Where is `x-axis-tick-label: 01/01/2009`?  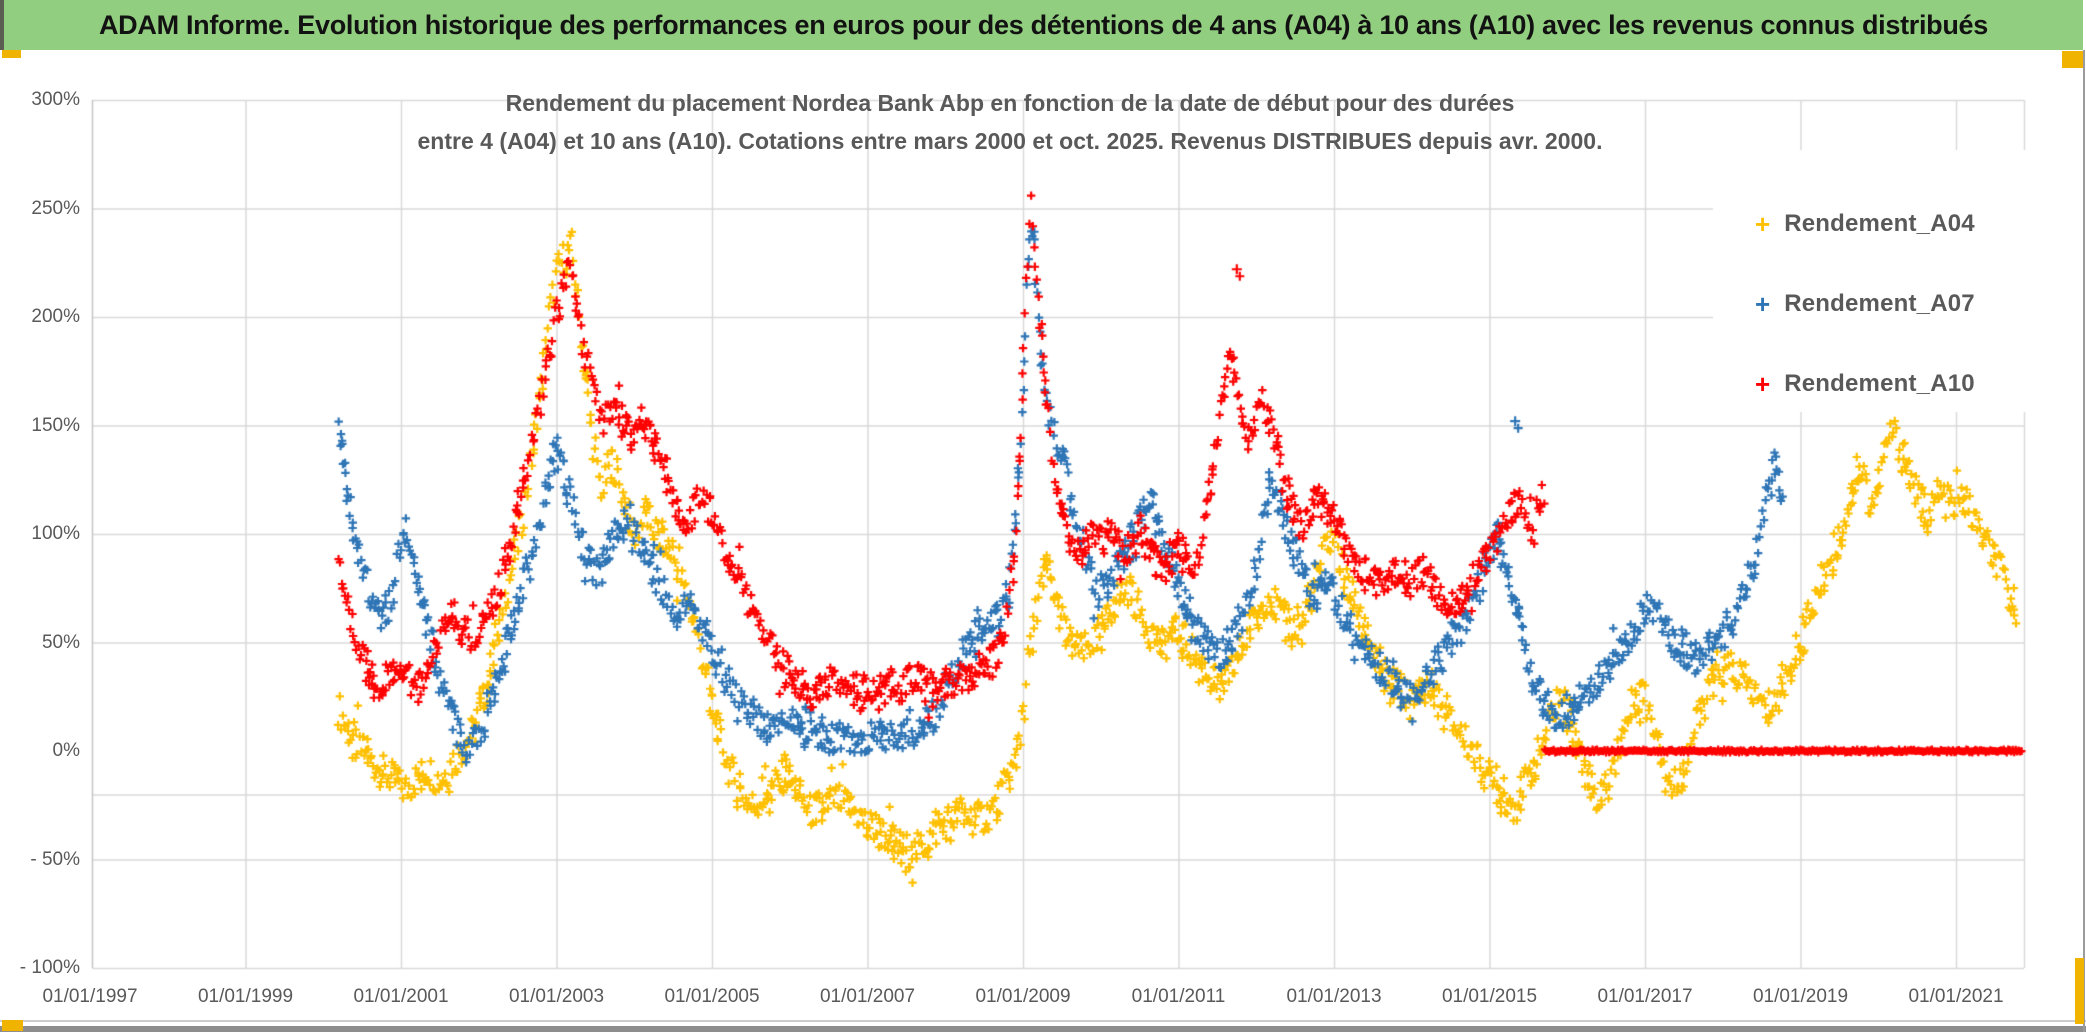 x-axis-tick-label: 01/01/2009 is located at coordinates (1023, 996).